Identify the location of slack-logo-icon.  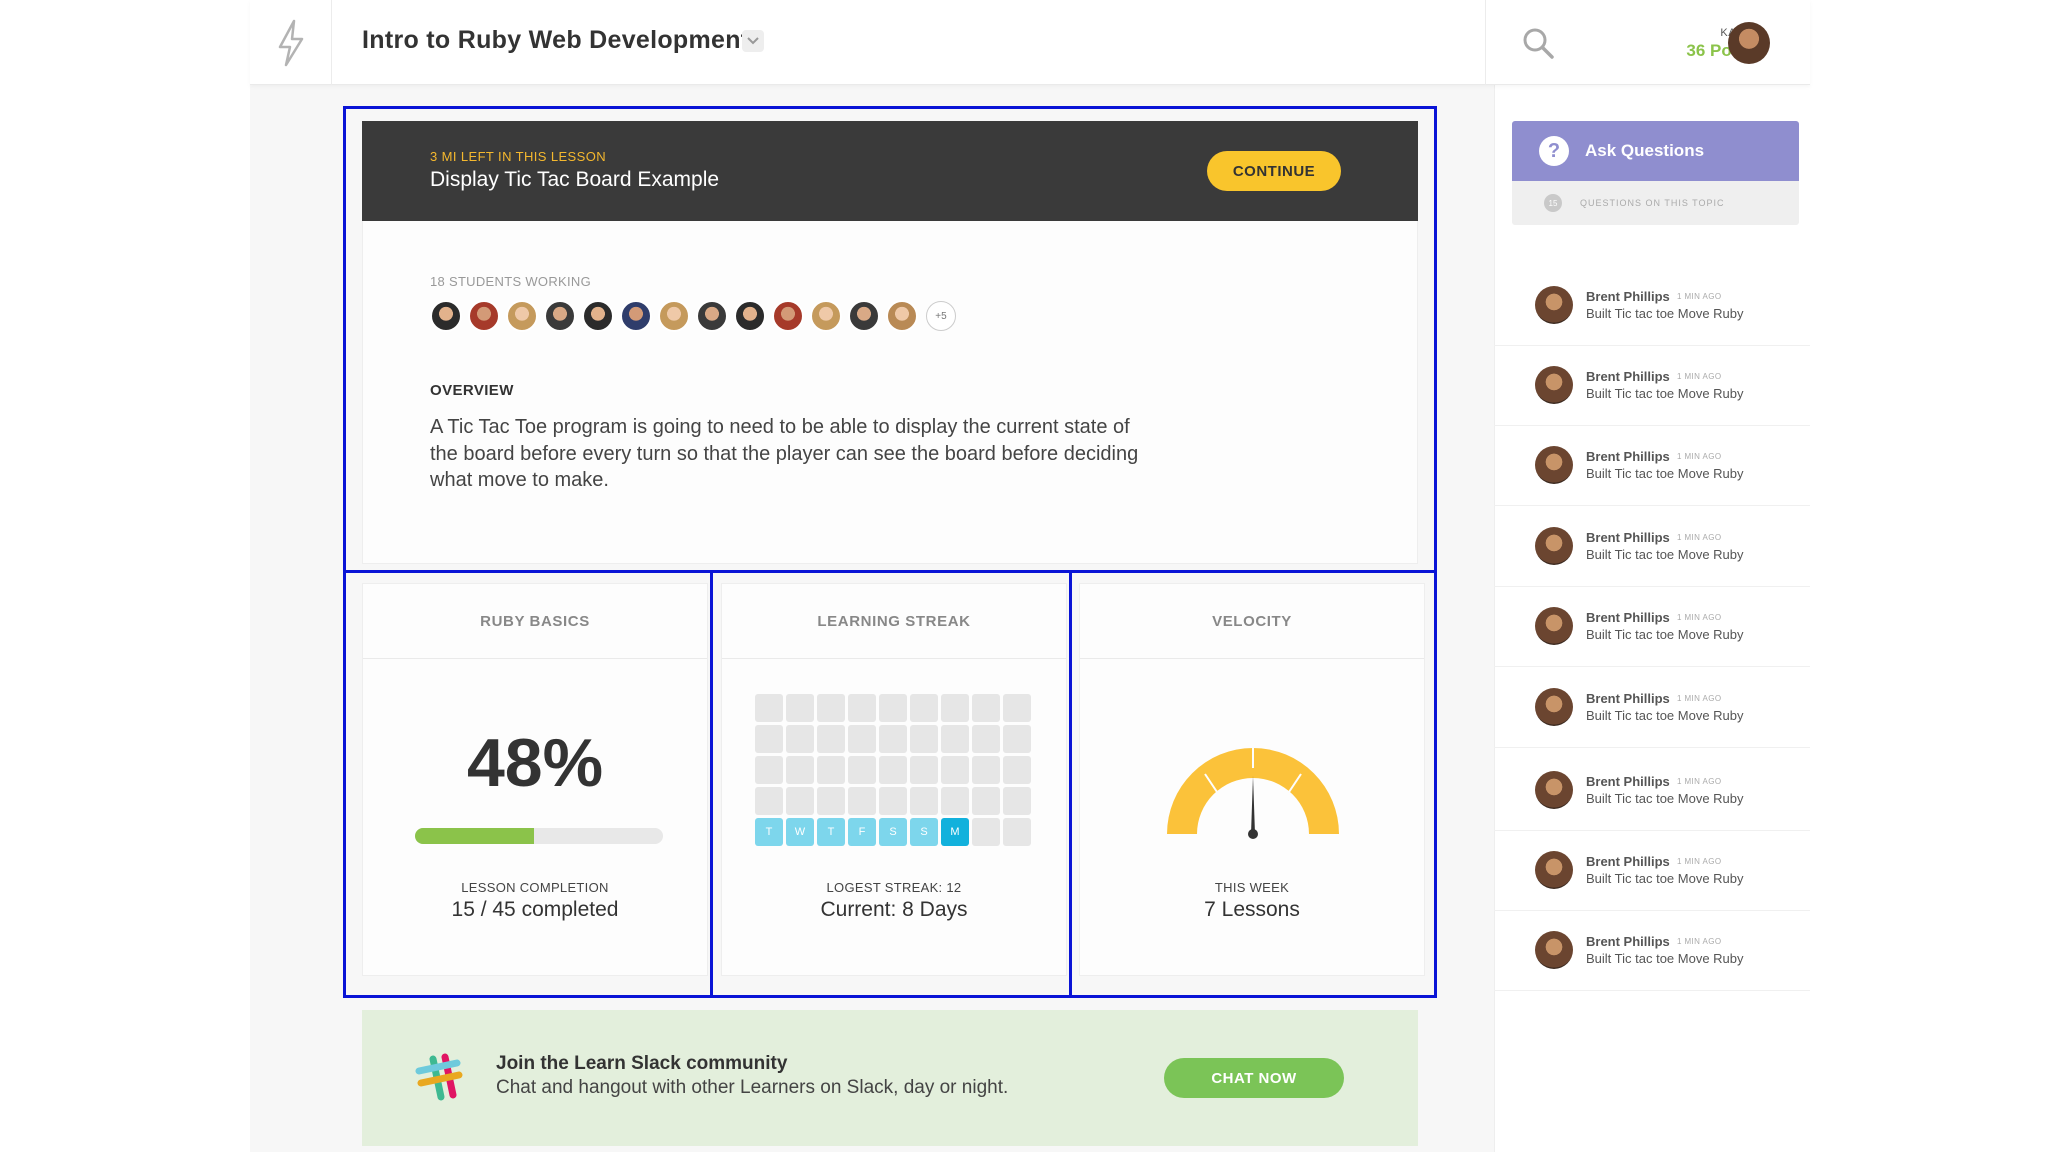
(439, 1077).